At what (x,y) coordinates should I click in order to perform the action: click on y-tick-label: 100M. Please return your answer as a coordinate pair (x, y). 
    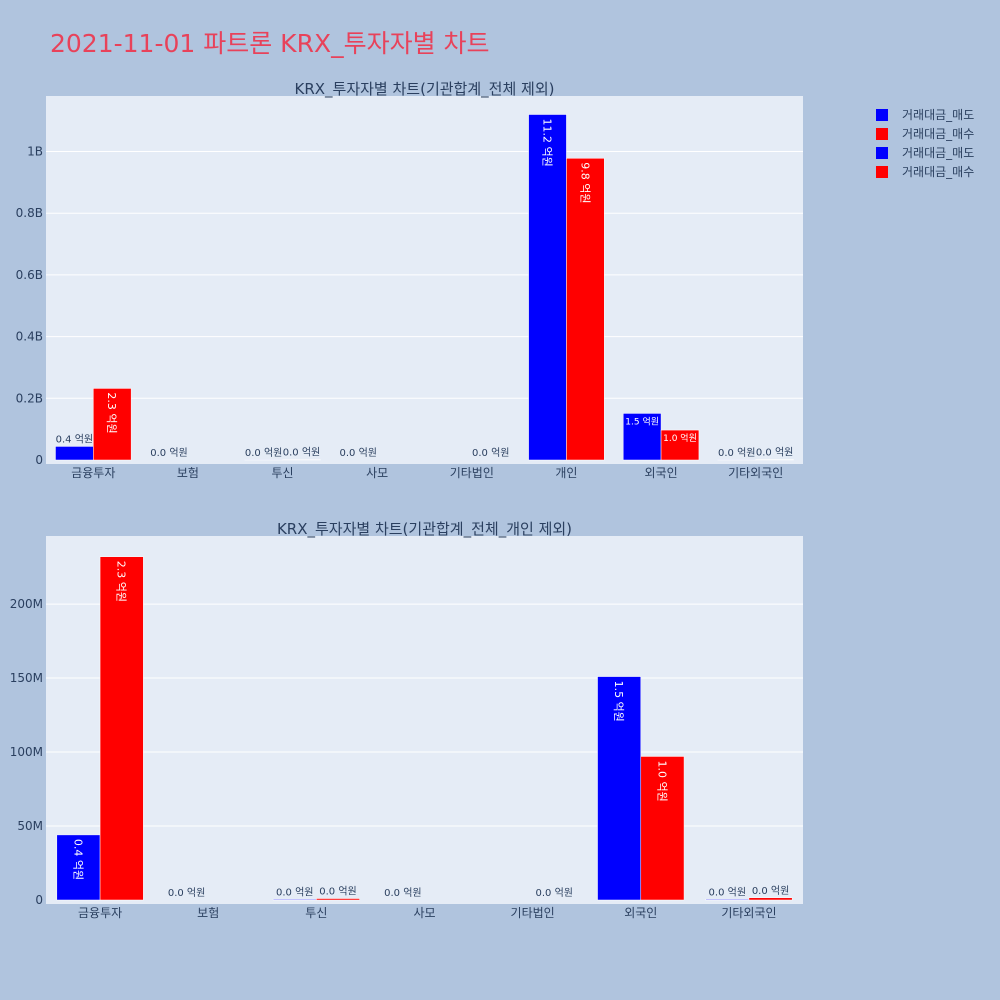
    Looking at the image, I should click on (26, 752).